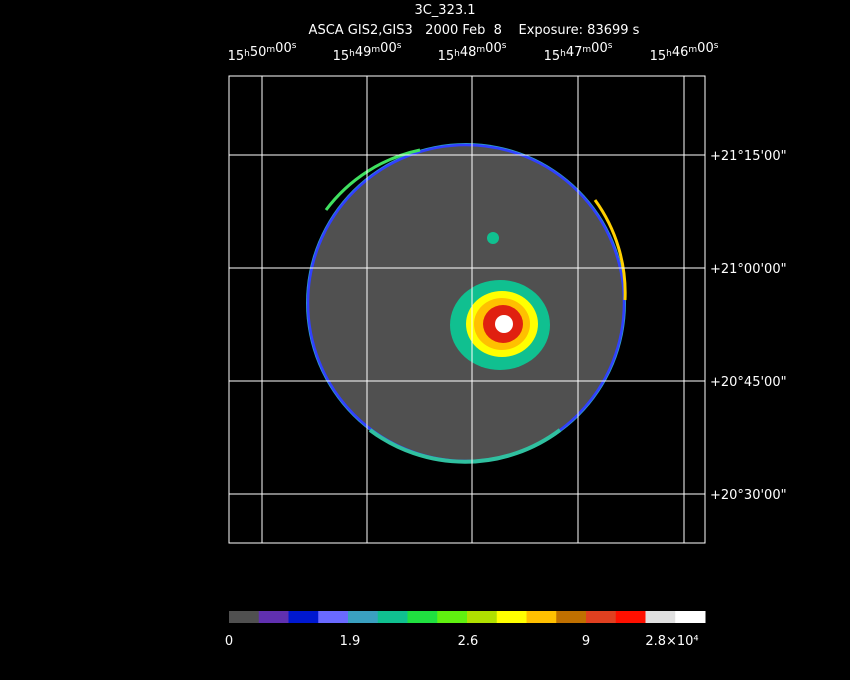  I want to click on colorbar-label: 0, so click(229, 641).